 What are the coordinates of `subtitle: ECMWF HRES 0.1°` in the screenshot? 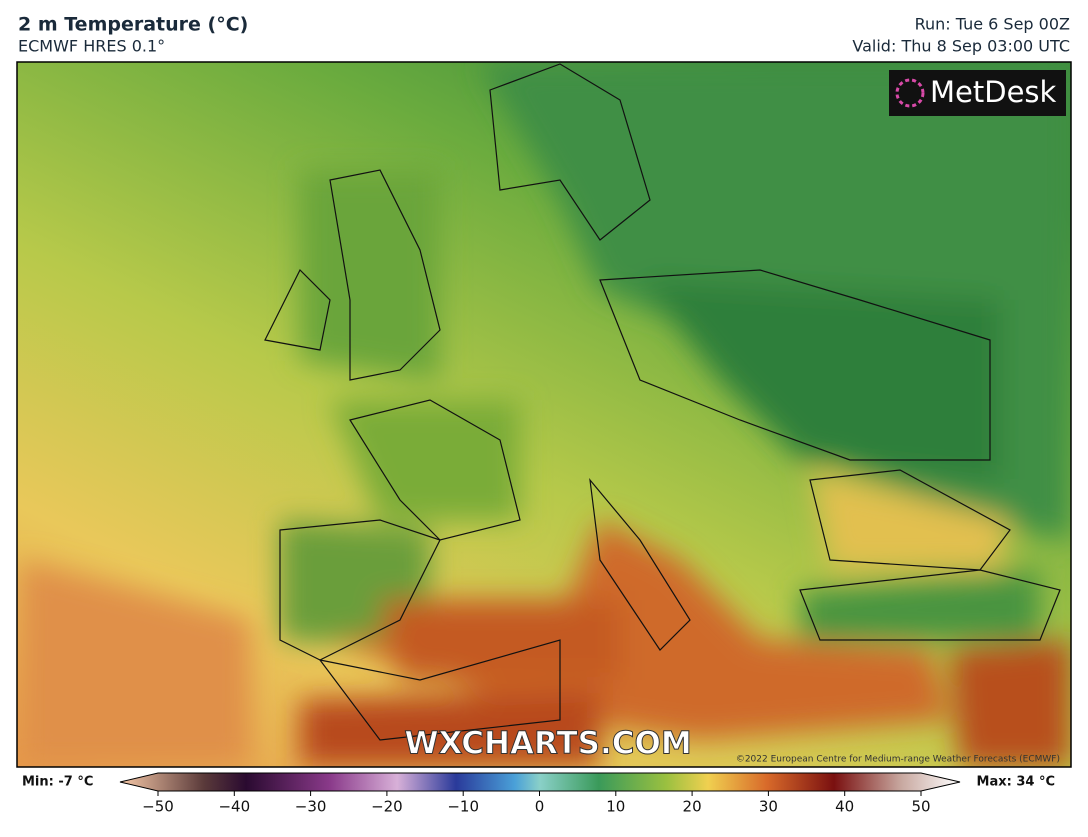 It's located at (91, 46).